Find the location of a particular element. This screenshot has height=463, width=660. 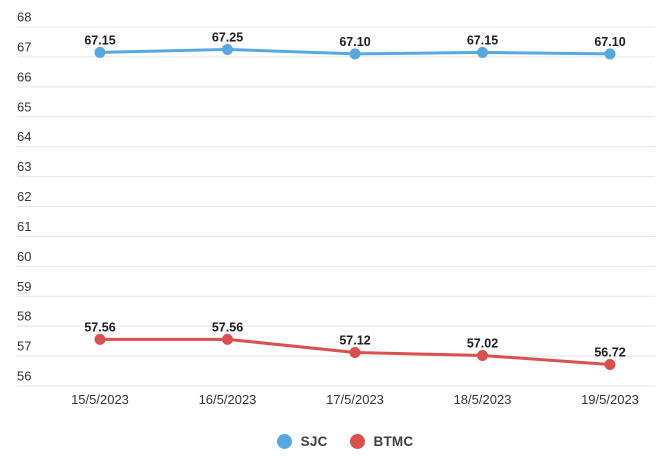

y-axis-tick-label: 63 is located at coordinates (24, 166).